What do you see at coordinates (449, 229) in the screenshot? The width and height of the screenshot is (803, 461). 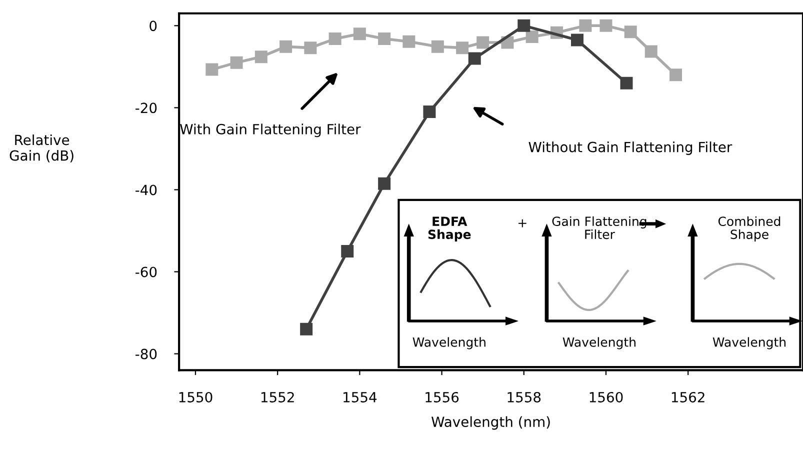 I see `annotation: EDFA Shape` at bounding box center [449, 229].